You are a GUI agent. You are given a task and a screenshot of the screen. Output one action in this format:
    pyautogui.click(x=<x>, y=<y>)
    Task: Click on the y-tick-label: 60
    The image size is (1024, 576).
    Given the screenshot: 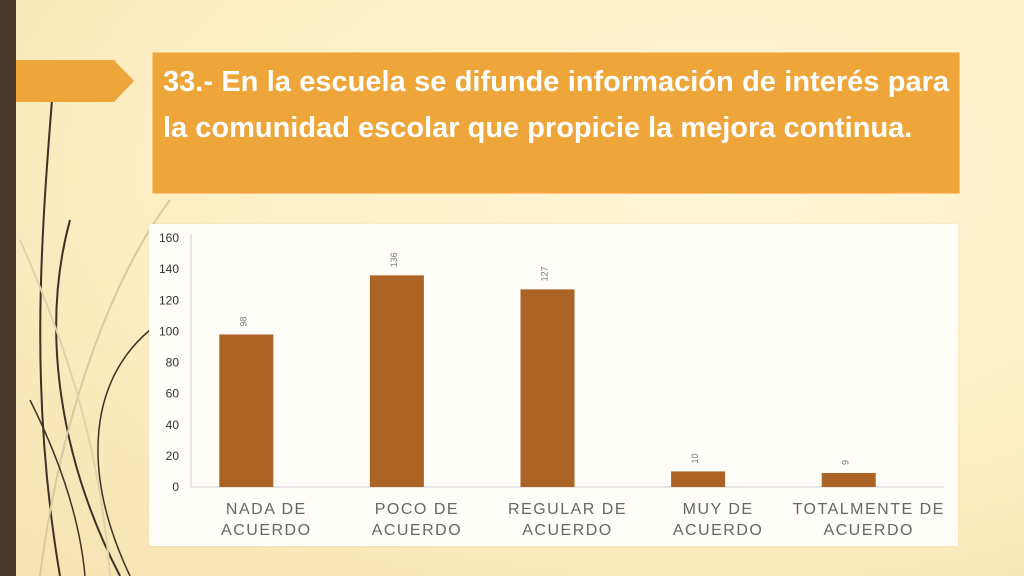 What is the action you would take?
    pyautogui.click(x=173, y=394)
    